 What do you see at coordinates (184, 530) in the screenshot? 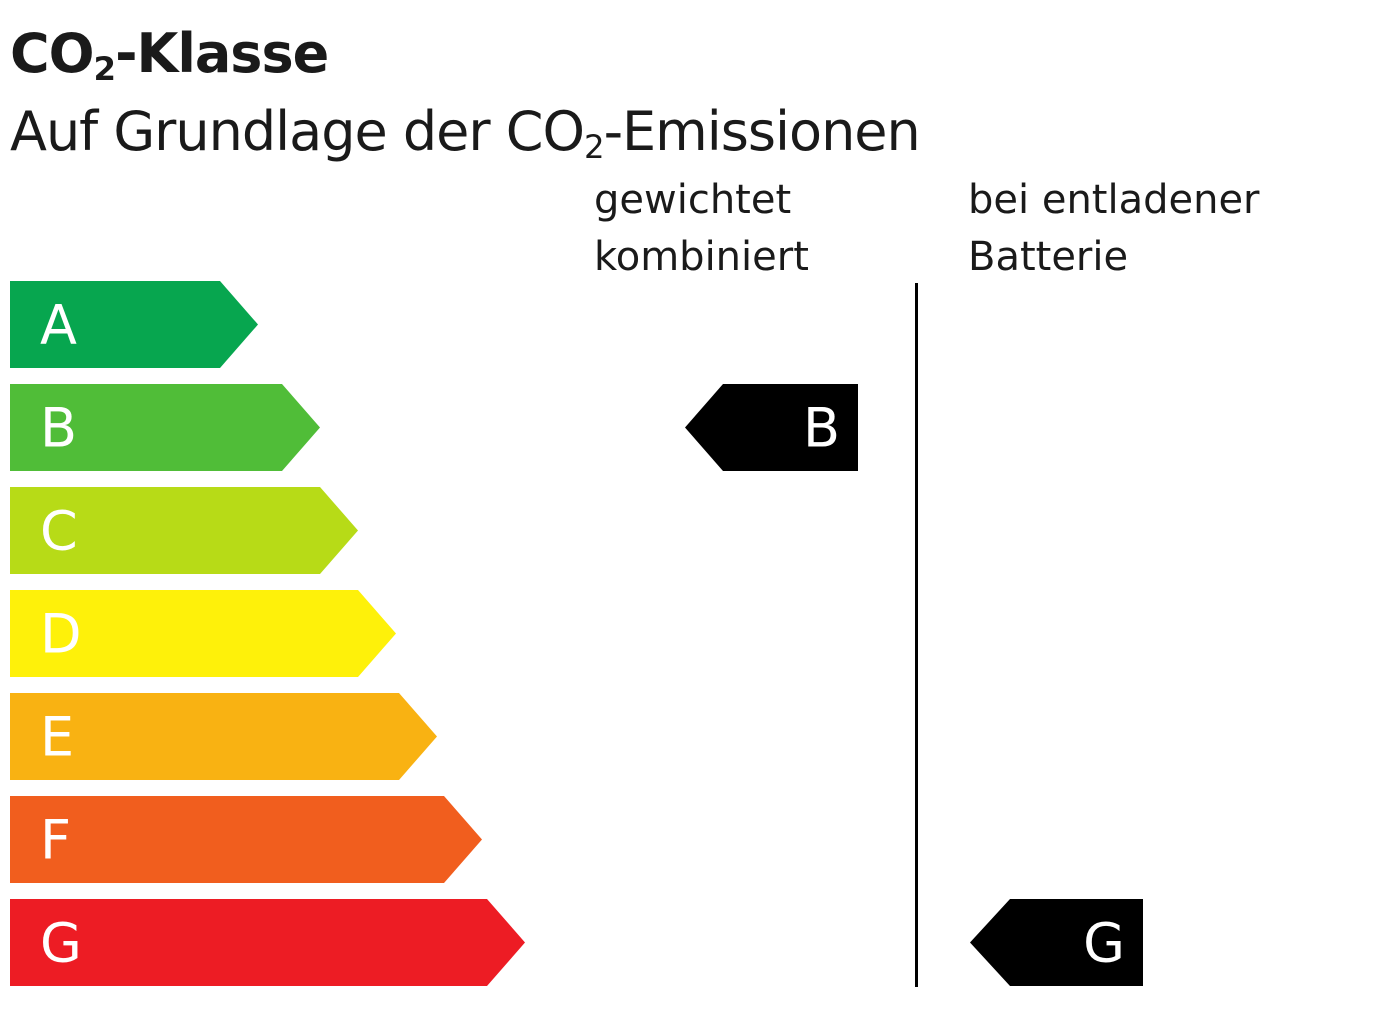
I see `class-bar-C` at bounding box center [184, 530].